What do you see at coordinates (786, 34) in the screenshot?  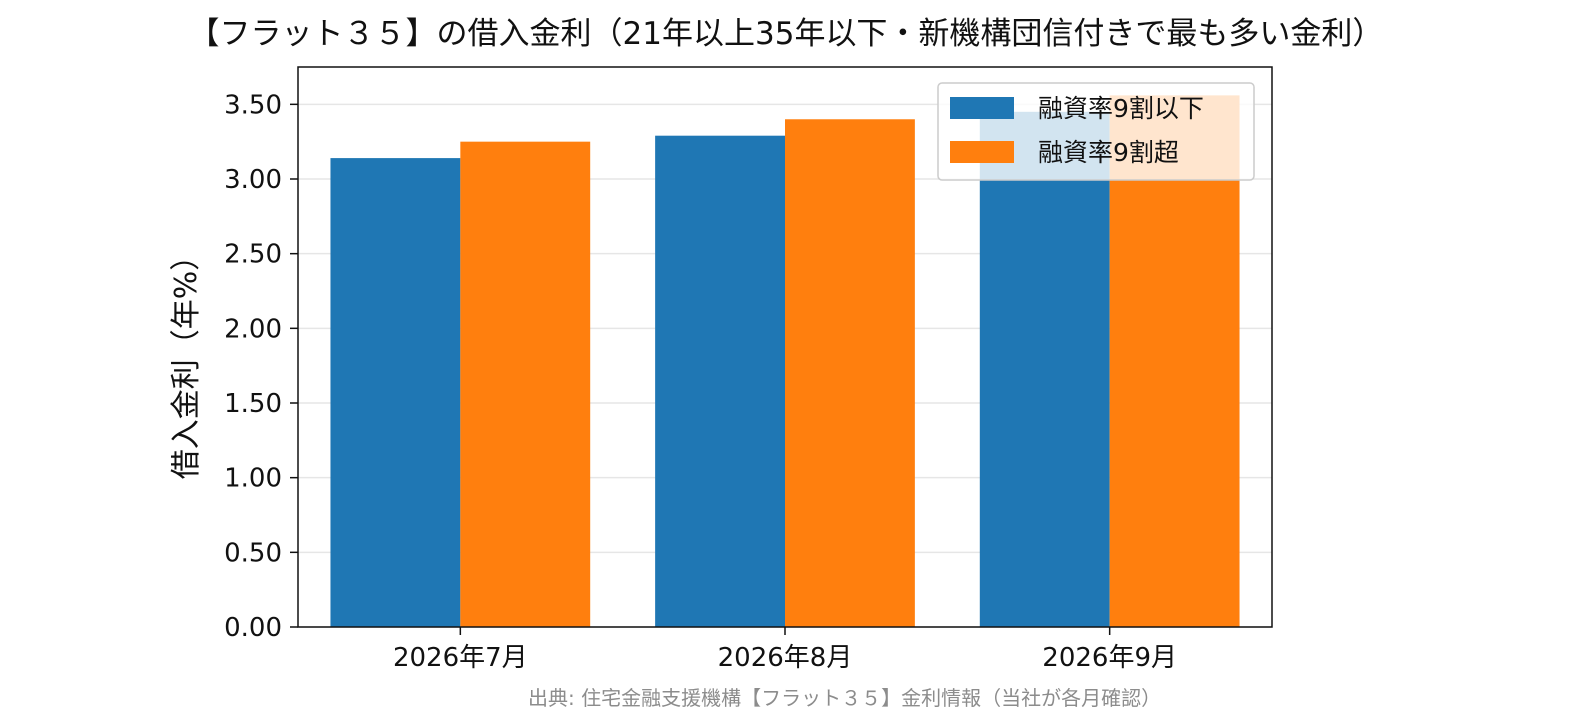 I see `chart-title: 【フラット３５】の借入金利（21年以上35年以下・新機構団信付きで最も多い金利）` at bounding box center [786, 34].